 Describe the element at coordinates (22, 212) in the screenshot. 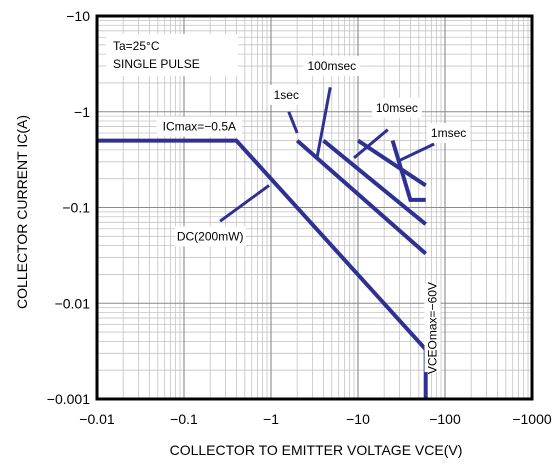

I see `y-axis-label: COLLECTOR CURRENT IC(A)` at that location.